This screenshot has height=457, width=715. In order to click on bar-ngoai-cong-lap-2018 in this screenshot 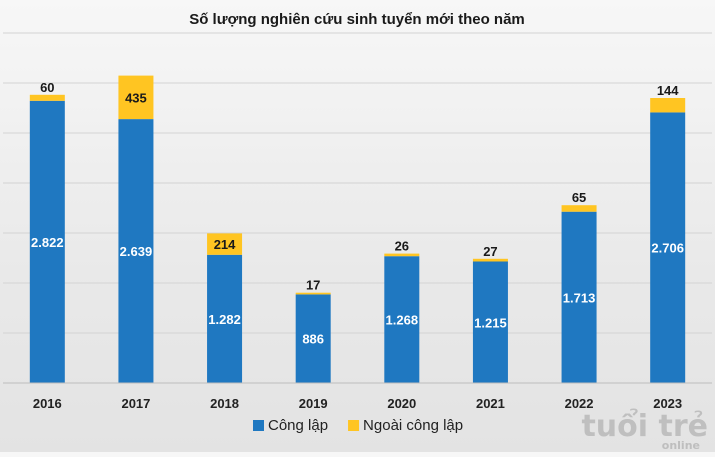, I will do `click(225, 244)`.